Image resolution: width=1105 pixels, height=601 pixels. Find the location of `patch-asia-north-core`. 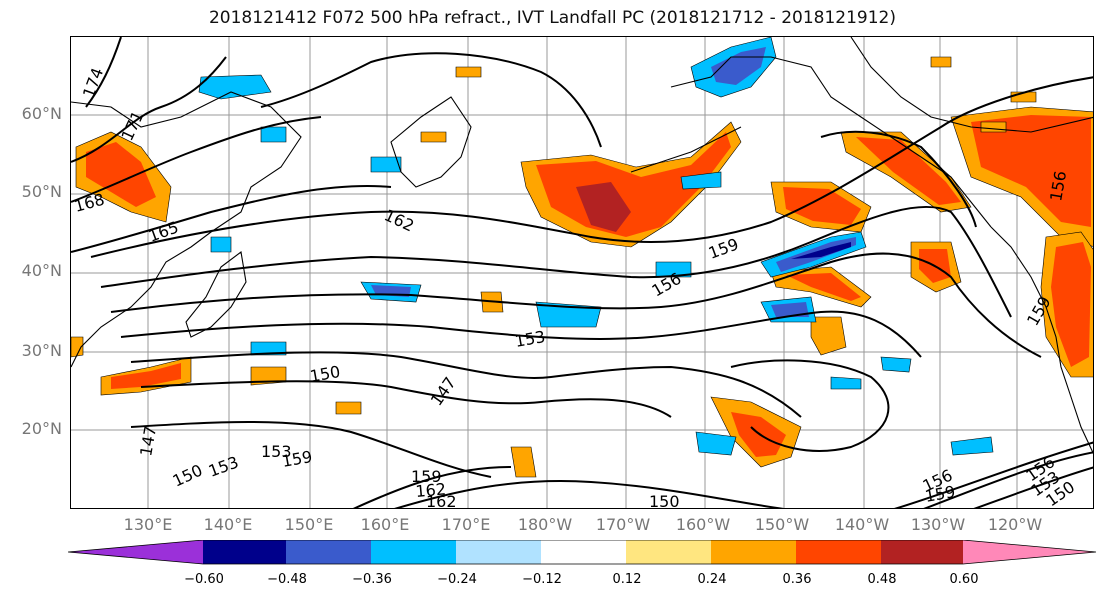

patch-asia-north-core is located at coordinates (121, 174).